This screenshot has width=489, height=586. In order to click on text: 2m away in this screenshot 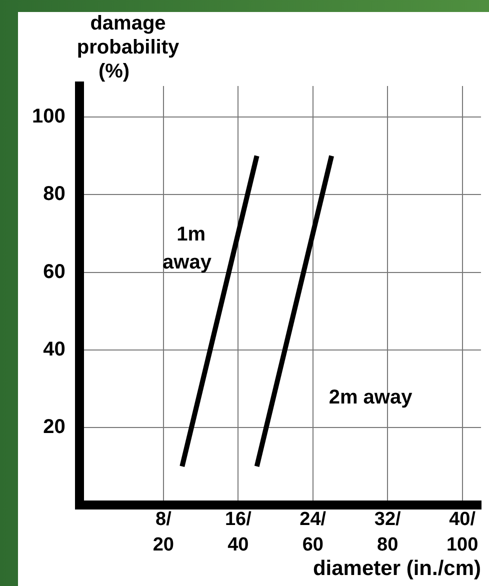, I will do `click(371, 397)`.